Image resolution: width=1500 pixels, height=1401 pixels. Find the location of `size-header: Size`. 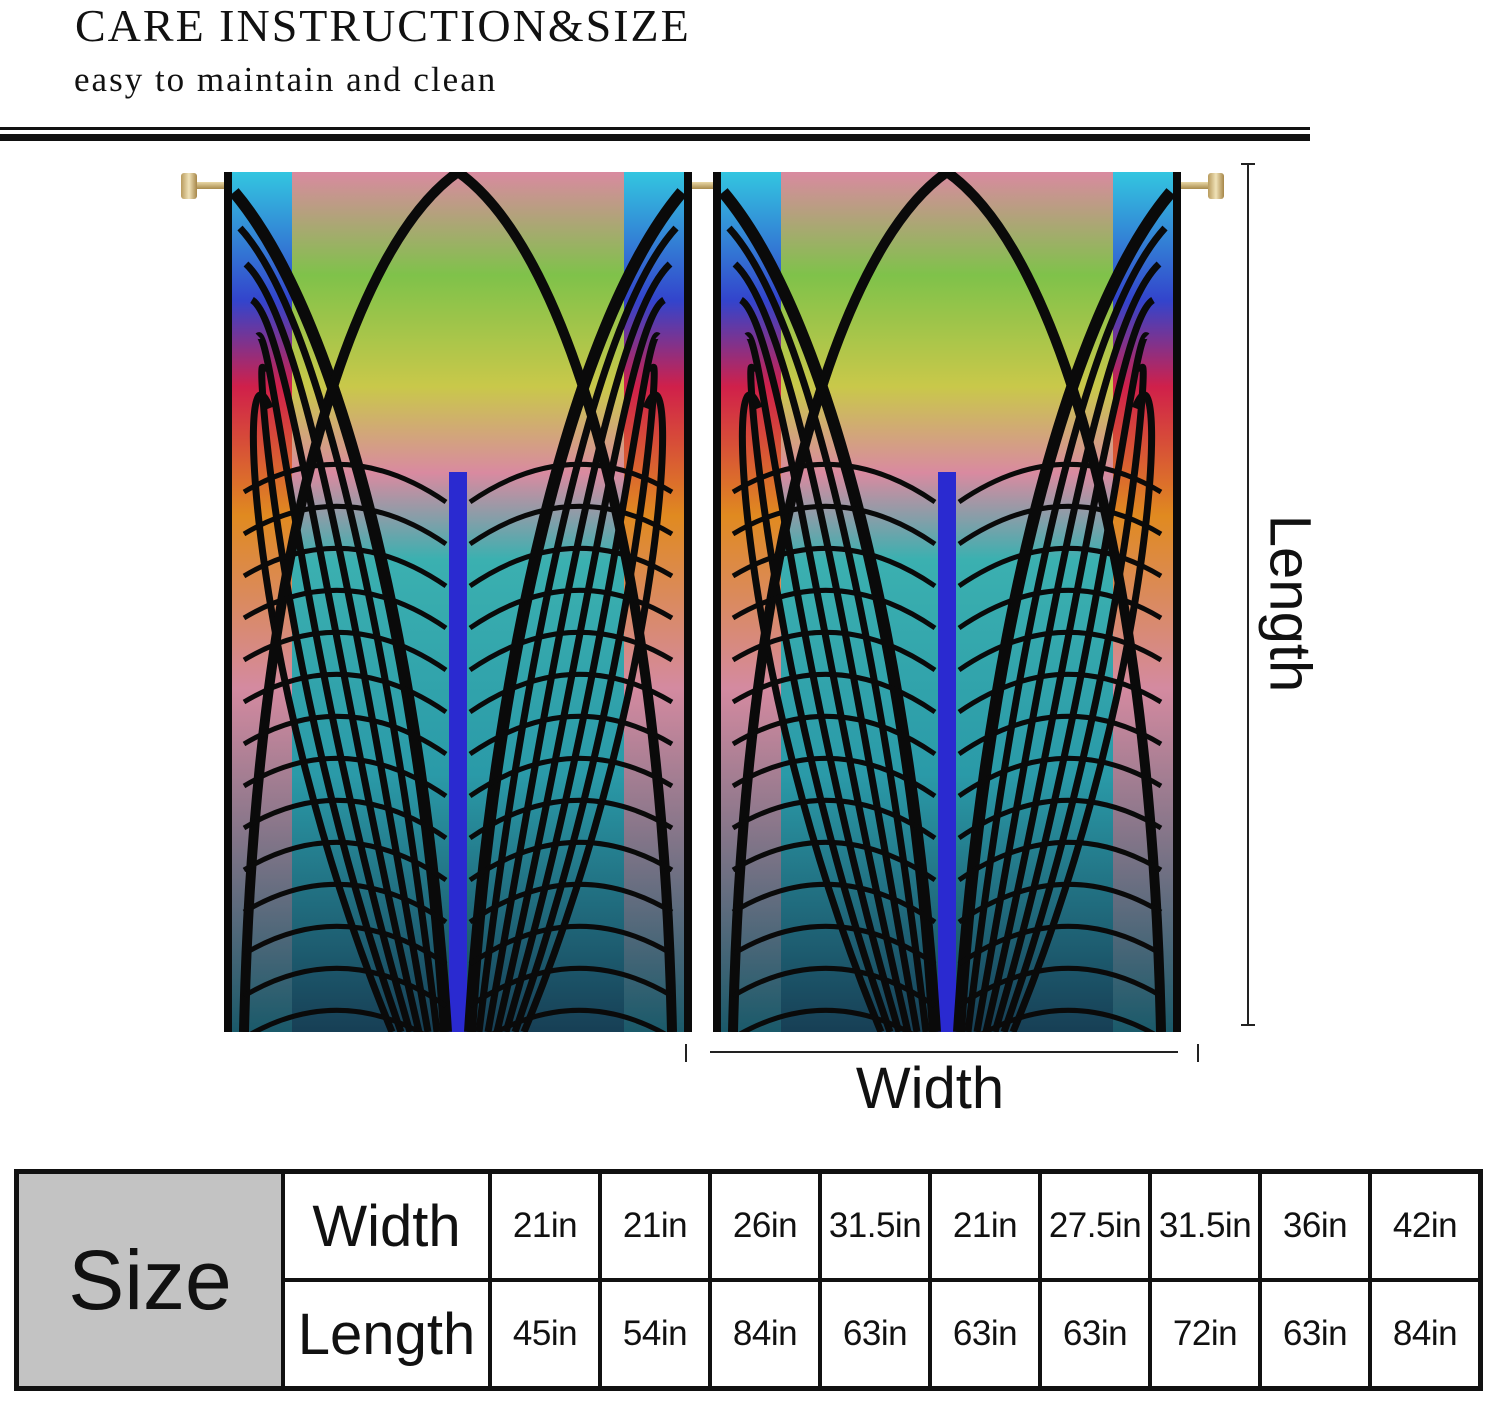

size-header: Size is located at coordinates (149, 1280).